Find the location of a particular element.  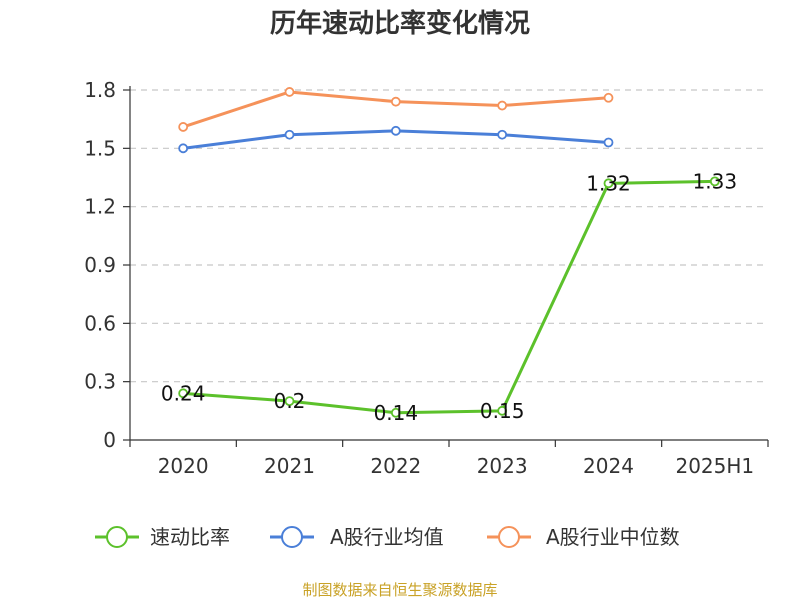

y-tick-label: 0.3 is located at coordinates (100, 382).